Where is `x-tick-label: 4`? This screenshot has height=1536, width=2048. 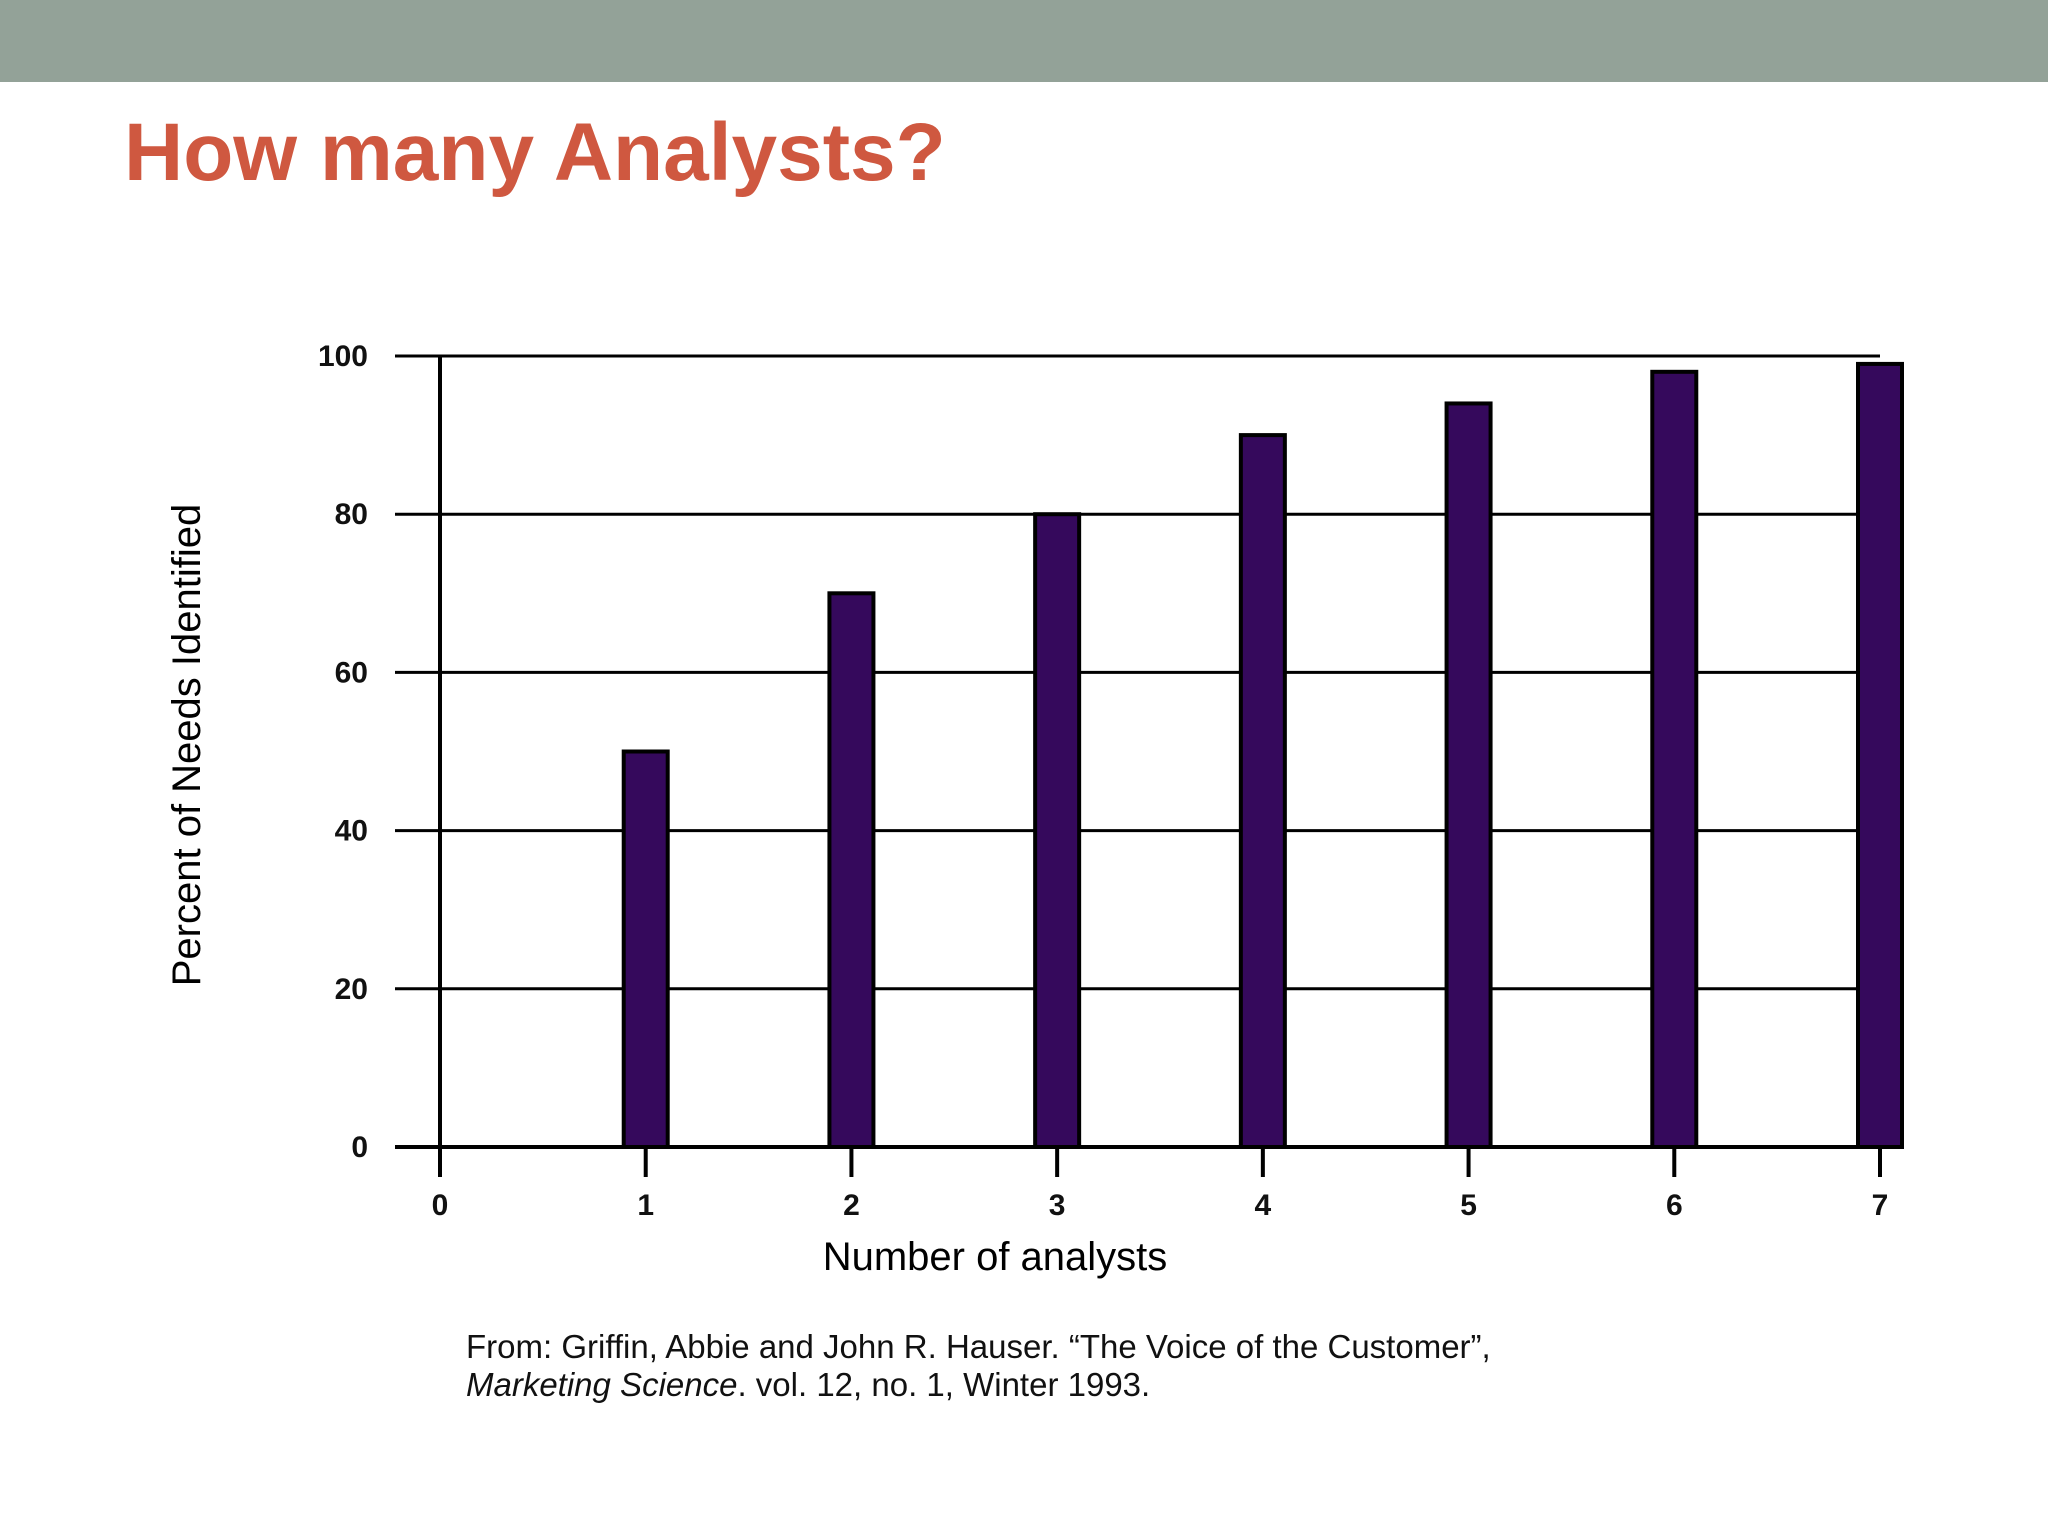
x-tick-label: 4 is located at coordinates (1263, 1205).